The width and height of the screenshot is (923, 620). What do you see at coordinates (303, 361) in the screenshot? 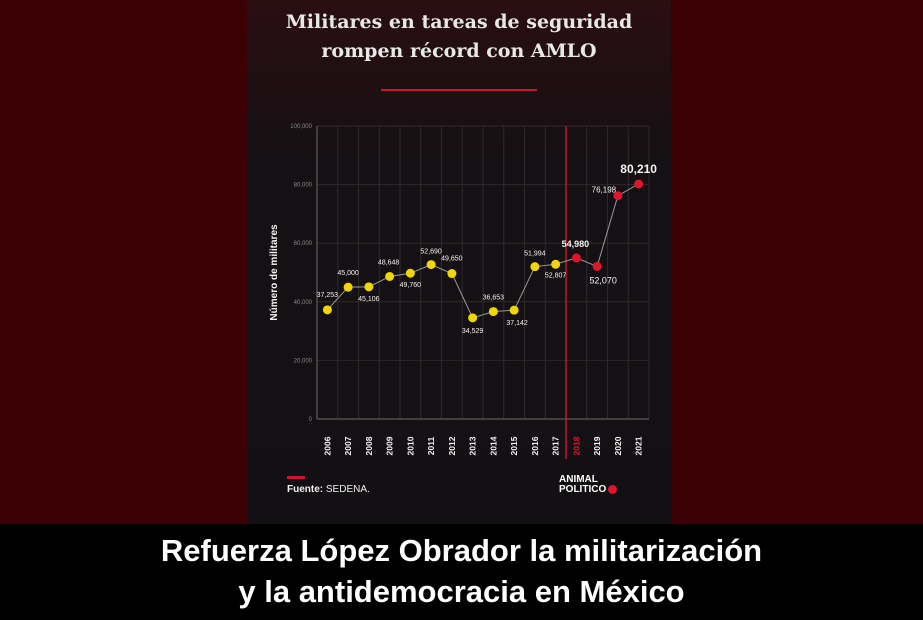
I see `y-tick-label: 20,000` at bounding box center [303, 361].